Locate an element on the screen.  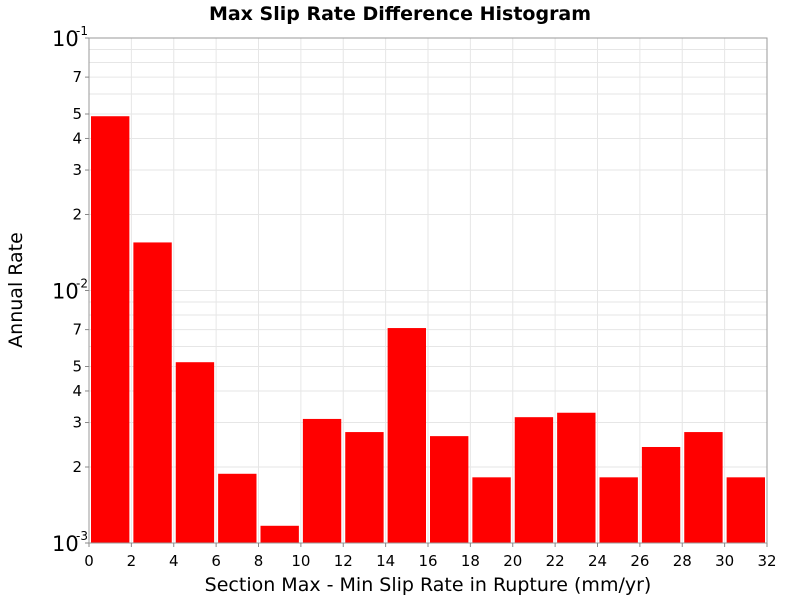
x-axis-ticks: 0 2 4 6 8 10 12 14 16 18 20 22 24 26 28 30 32 is located at coordinates (430, 556).